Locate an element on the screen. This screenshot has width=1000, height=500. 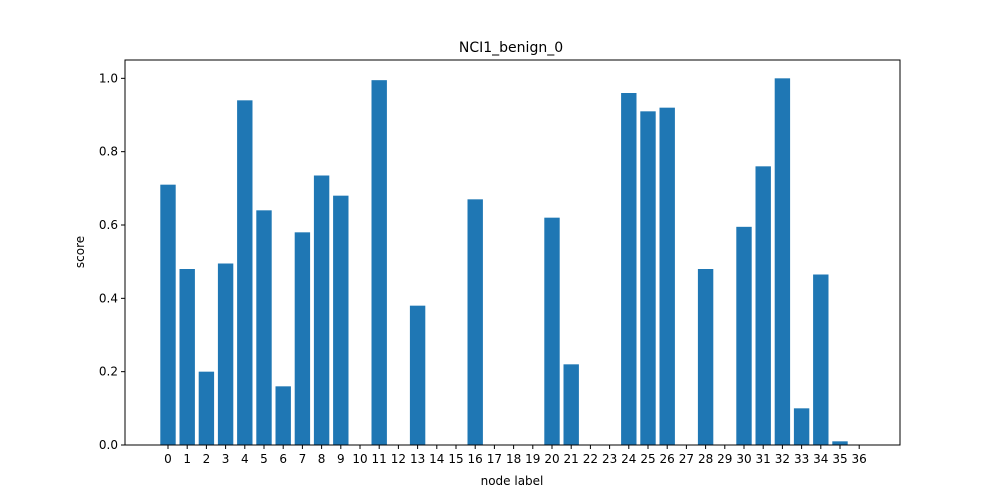
x-tick-label: 22 is located at coordinates (590, 459).